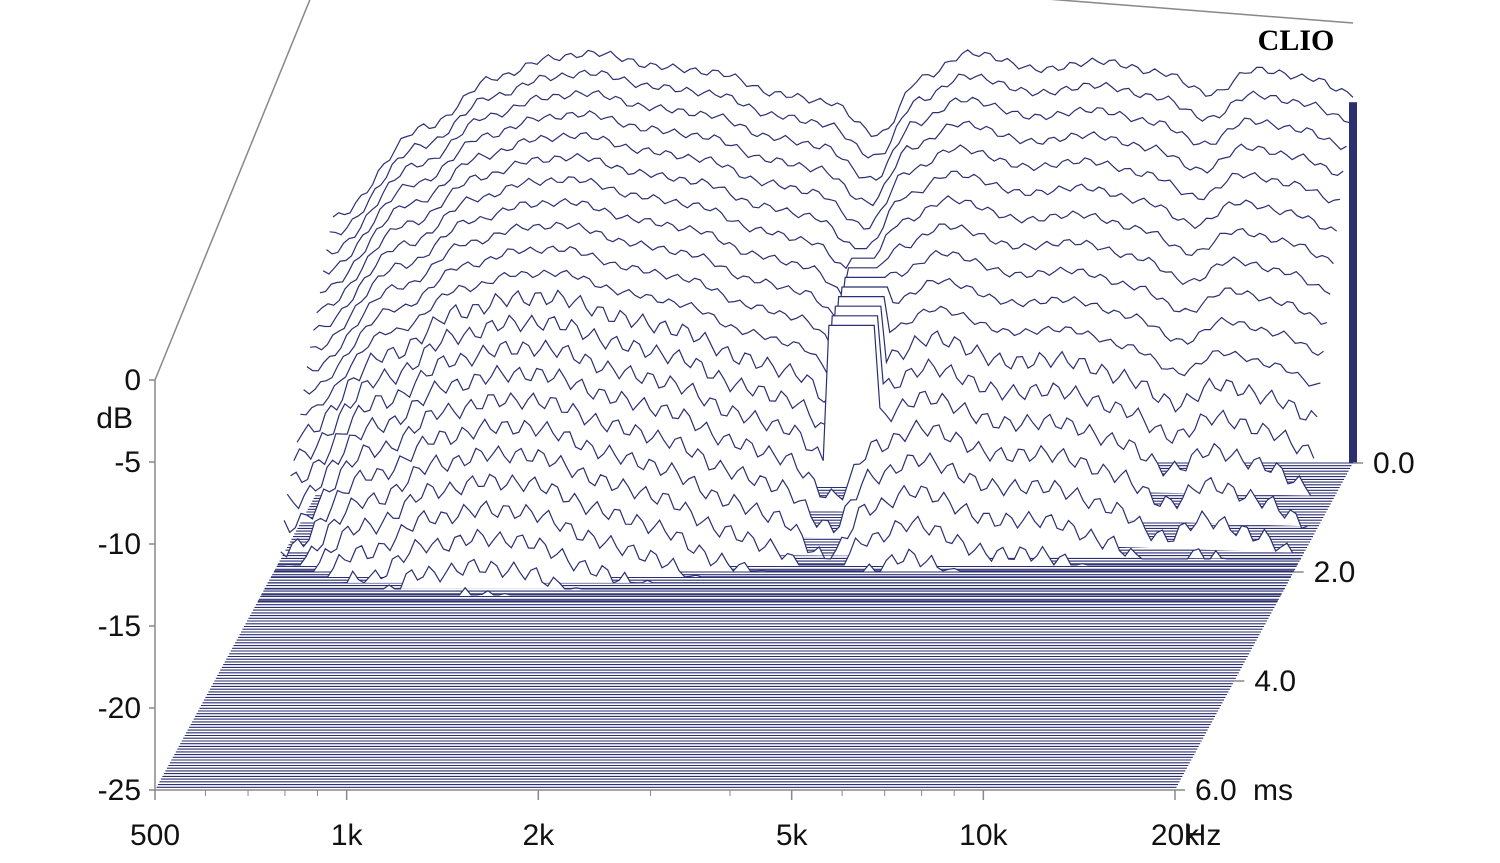  What do you see at coordinates (792, 835) in the screenshot?
I see `x-tick-label: 5k` at bounding box center [792, 835].